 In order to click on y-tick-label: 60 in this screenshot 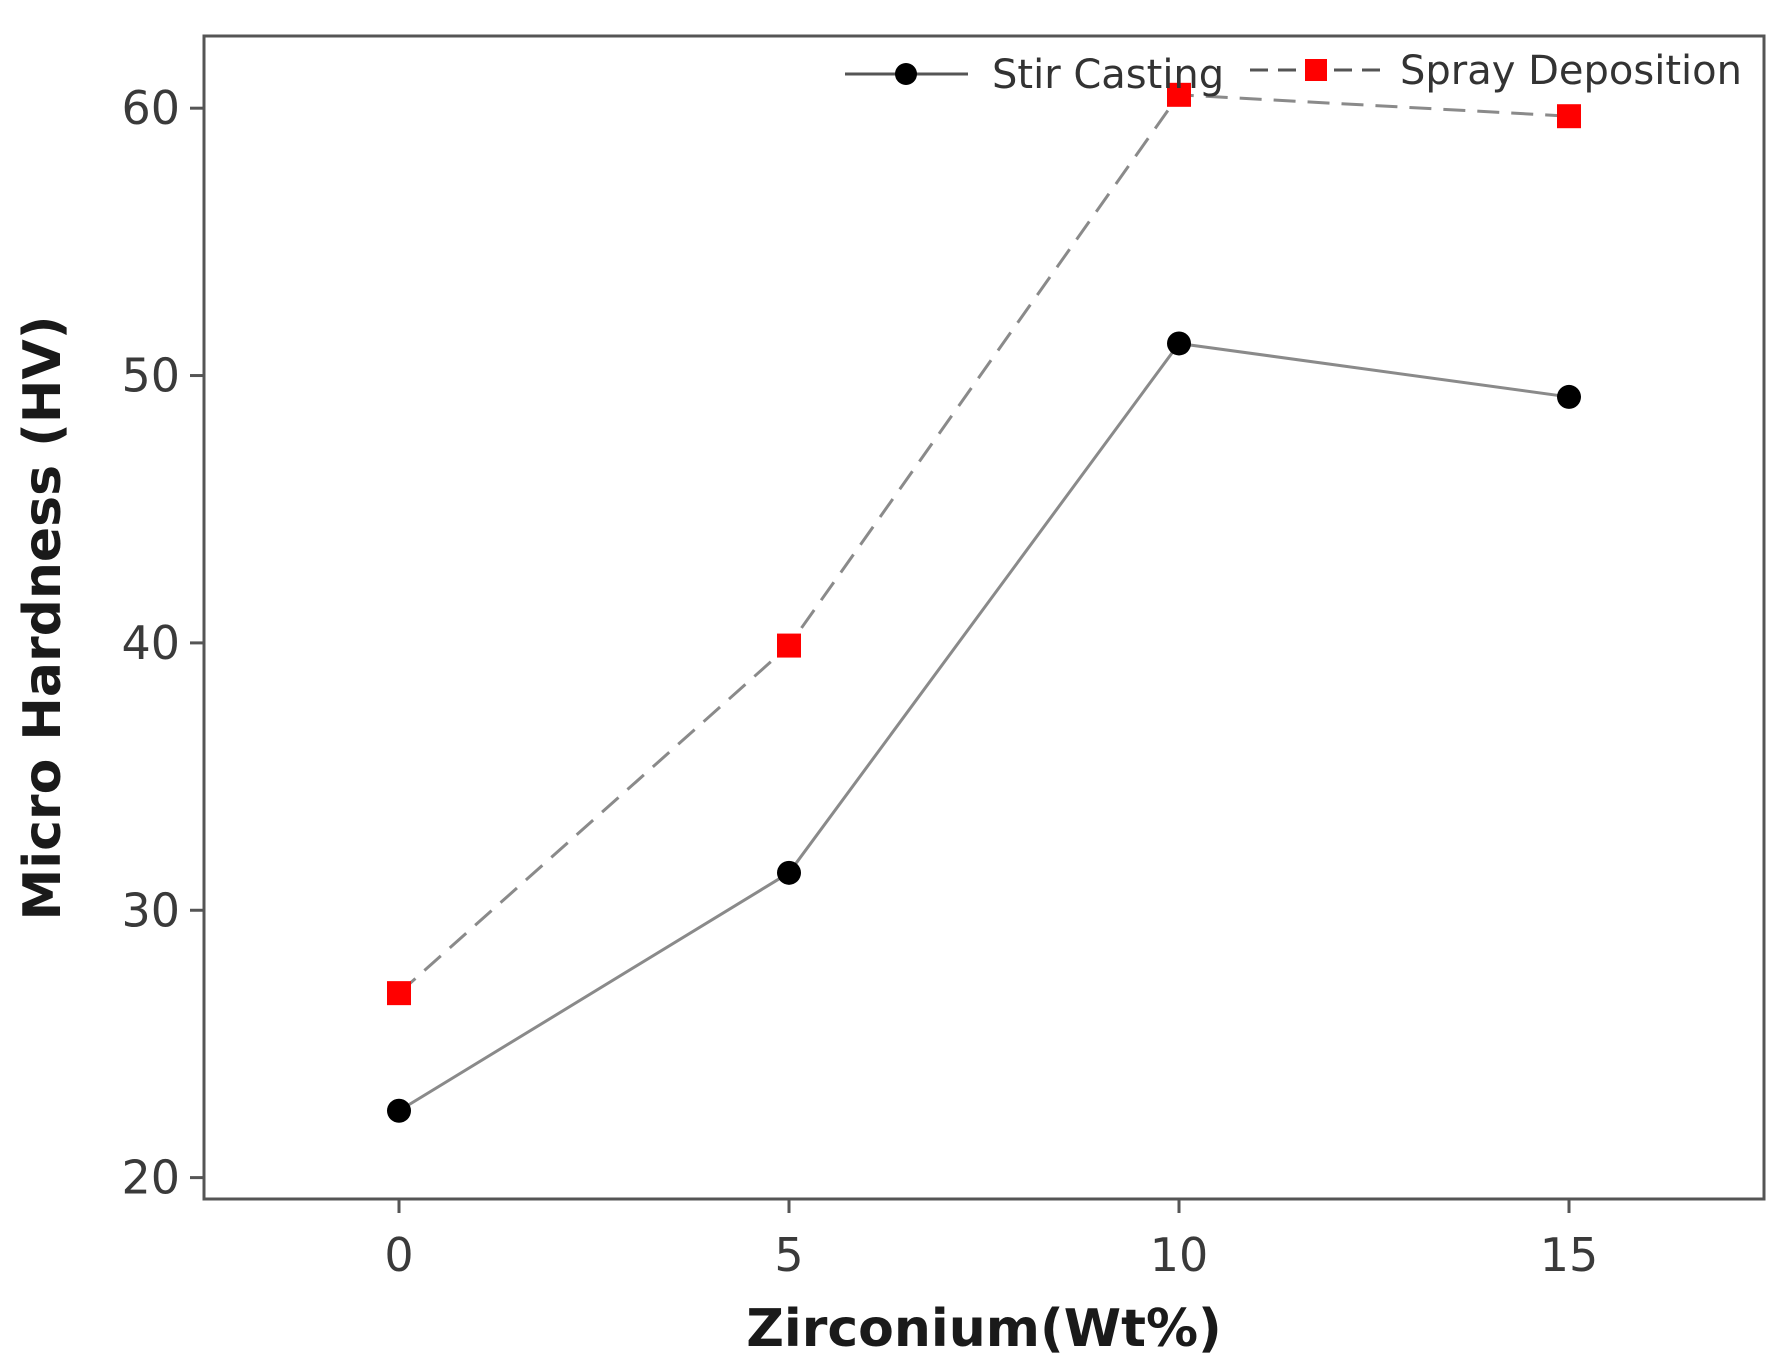, I will do `click(150, 108)`.